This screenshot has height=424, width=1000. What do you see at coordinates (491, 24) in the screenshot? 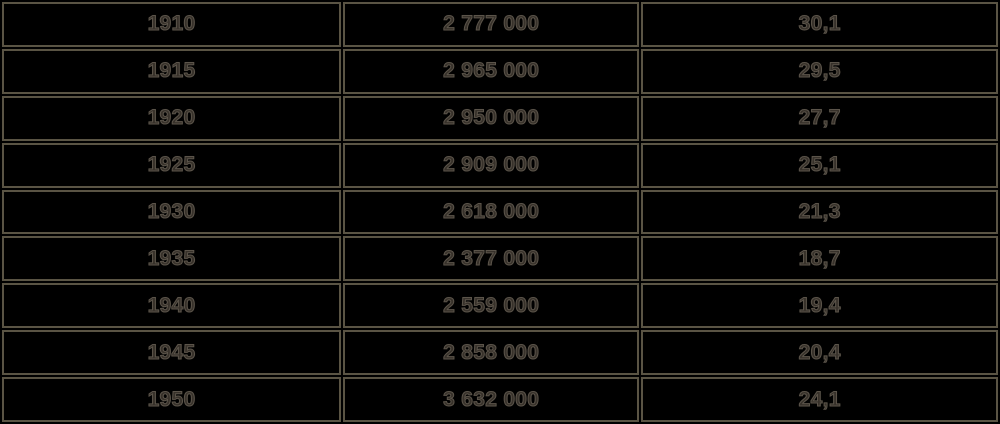
I see `cell-population: 2 777 000` at bounding box center [491, 24].